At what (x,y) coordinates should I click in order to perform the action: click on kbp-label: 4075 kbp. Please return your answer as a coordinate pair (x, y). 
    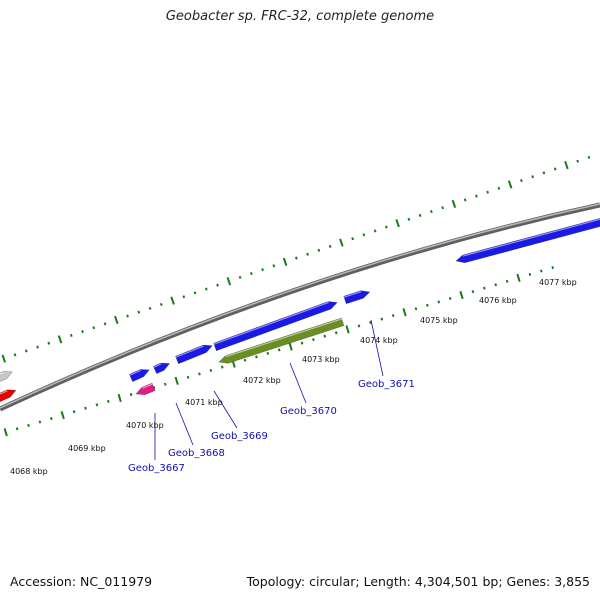
    Looking at the image, I should click on (439, 320).